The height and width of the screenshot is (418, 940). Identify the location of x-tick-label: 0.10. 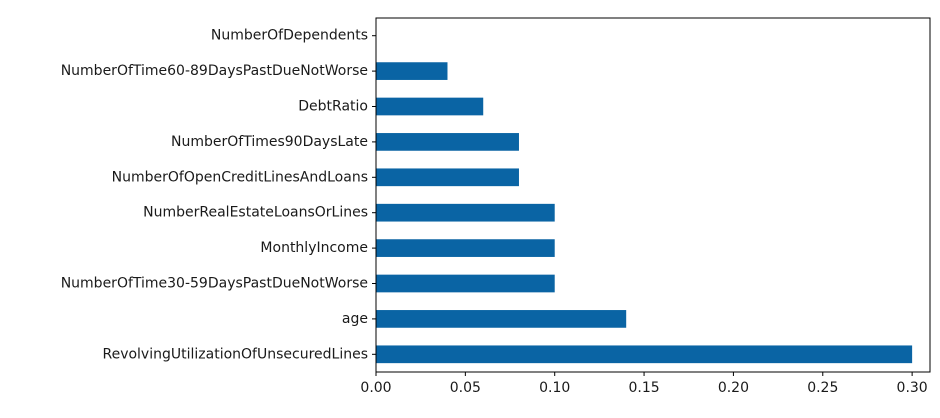
(554, 388).